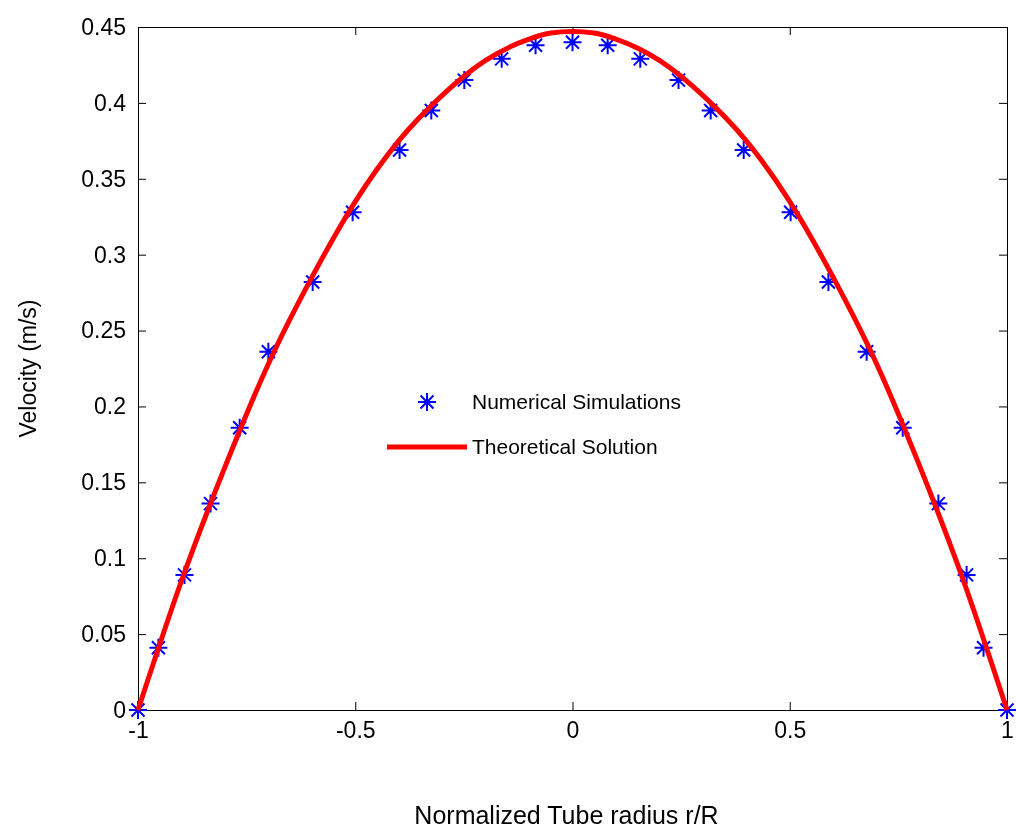 The image size is (1016, 836). Describe the element at coordinates (110, 406) in the screenshot. I see `y-tick-label: 0.2` at that location.